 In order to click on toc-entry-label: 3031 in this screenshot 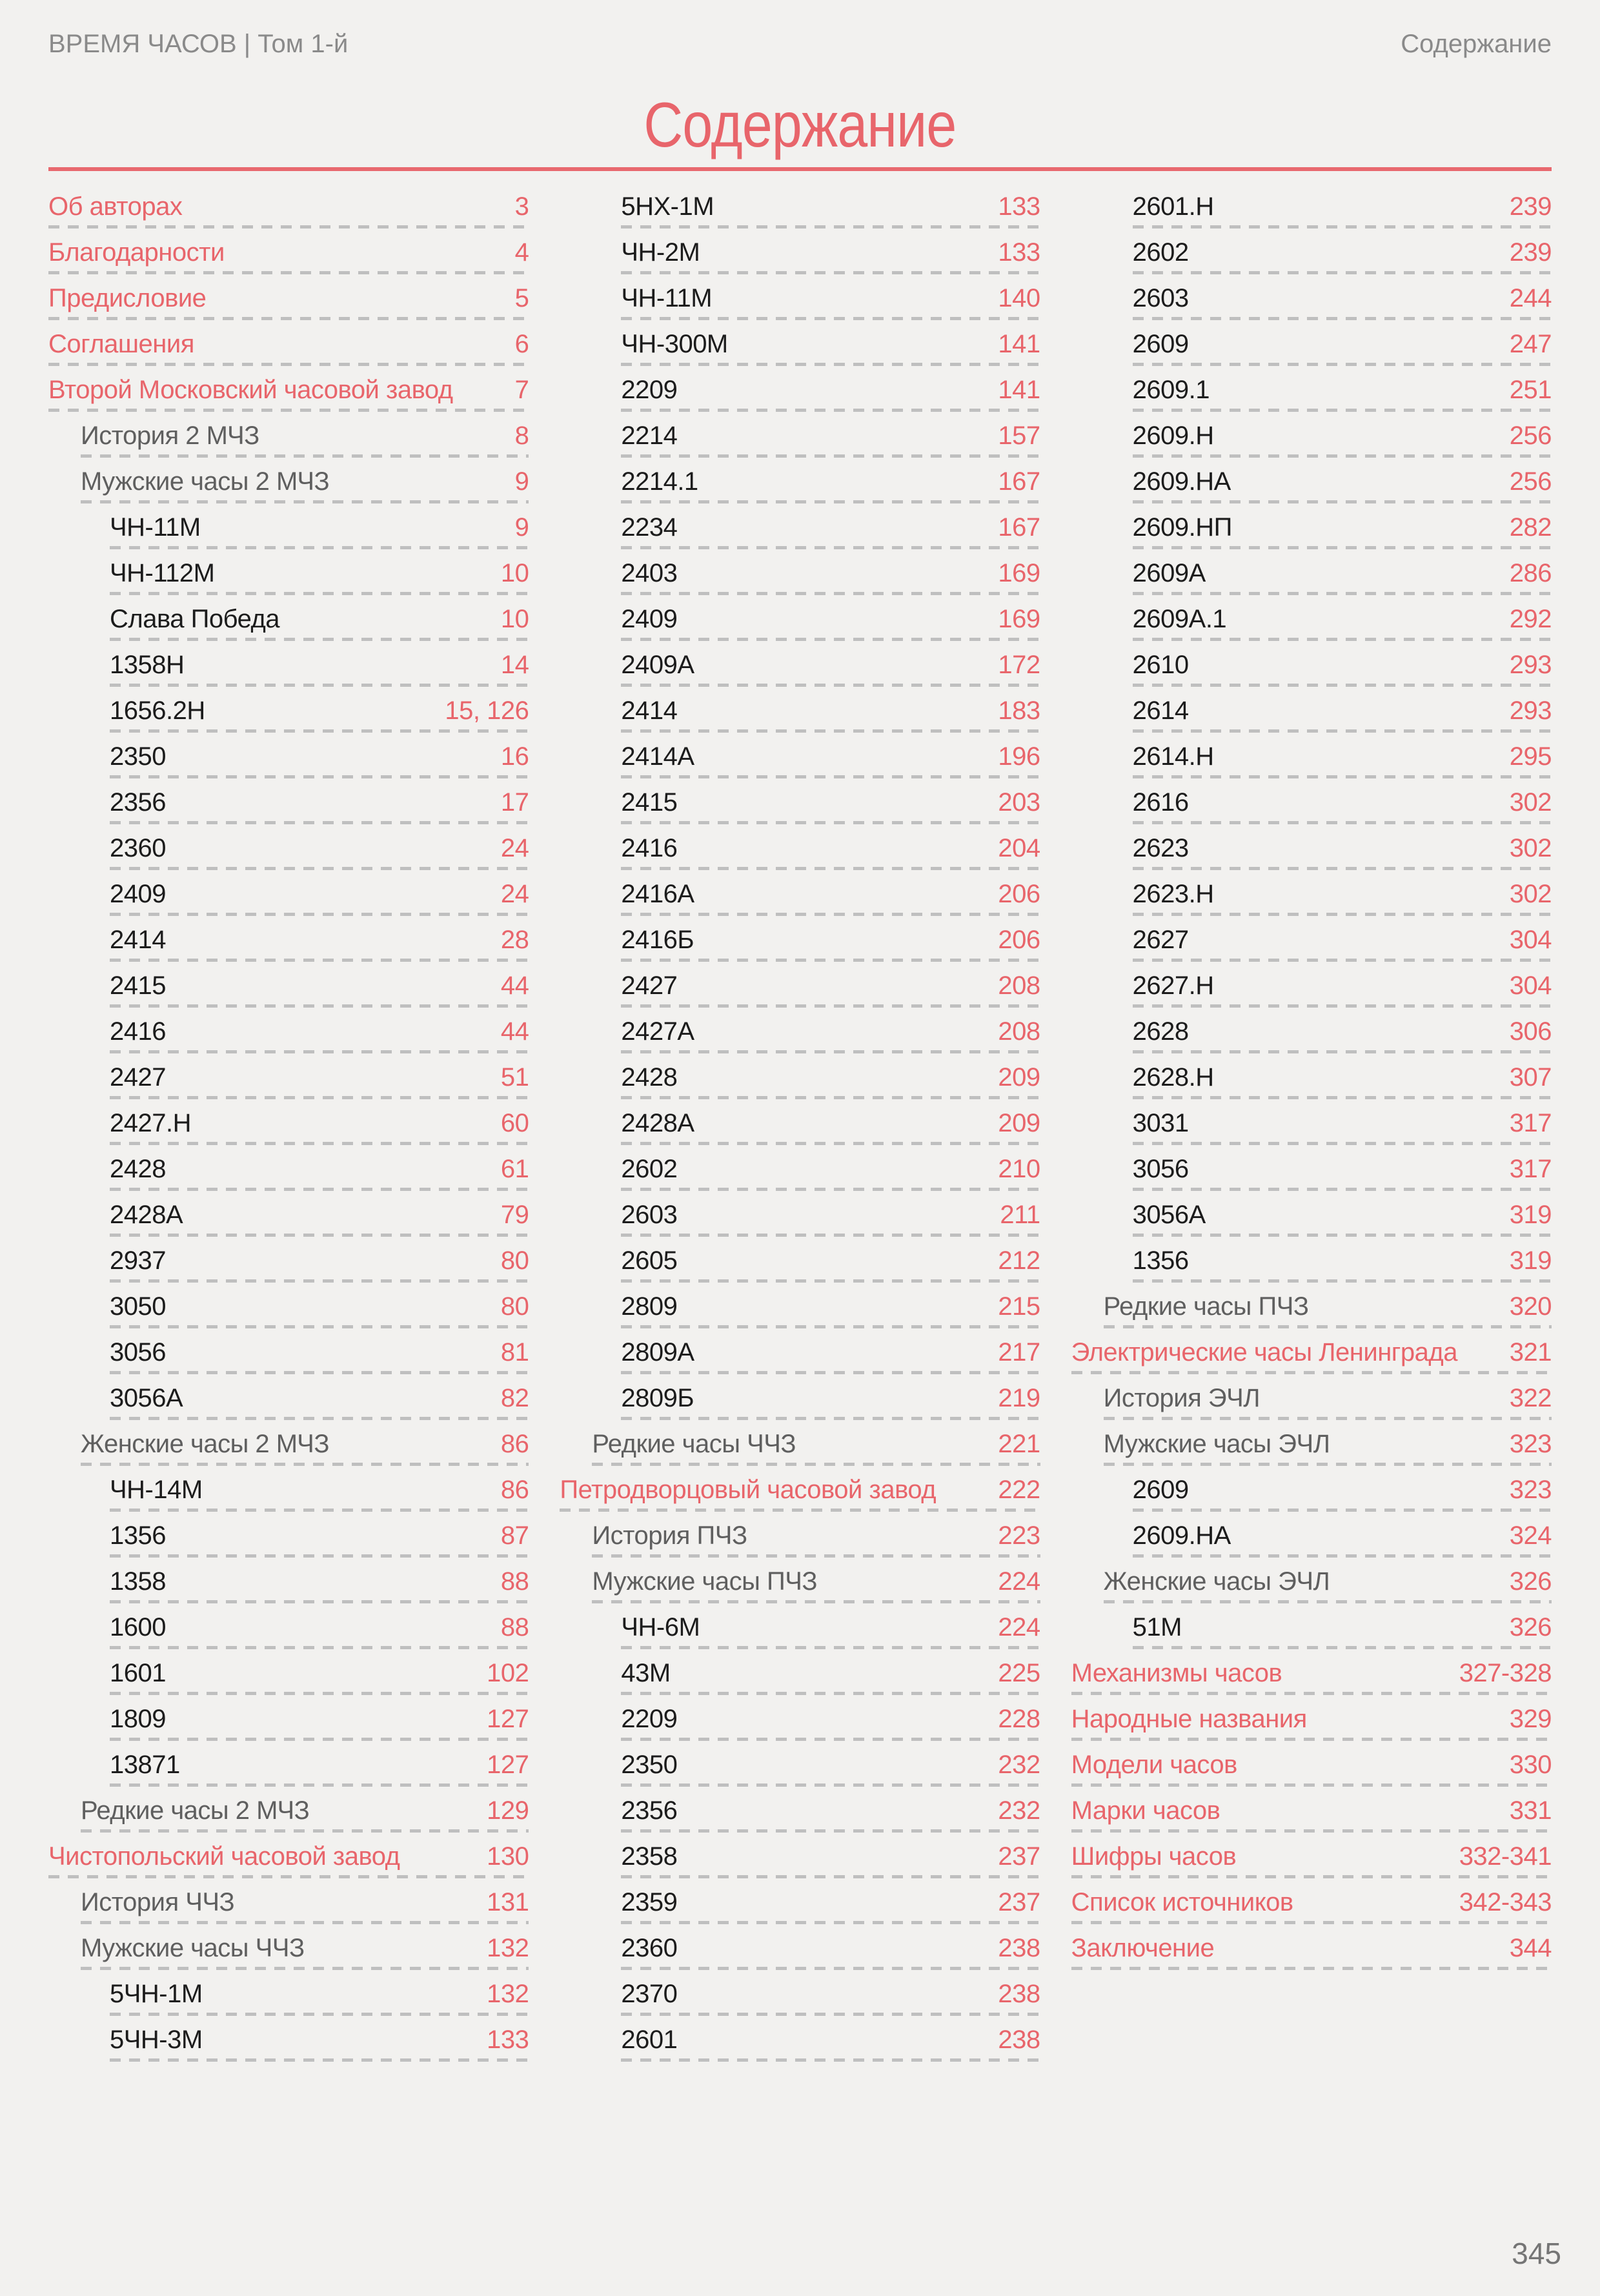, I will do `click(1160, 1123)`.